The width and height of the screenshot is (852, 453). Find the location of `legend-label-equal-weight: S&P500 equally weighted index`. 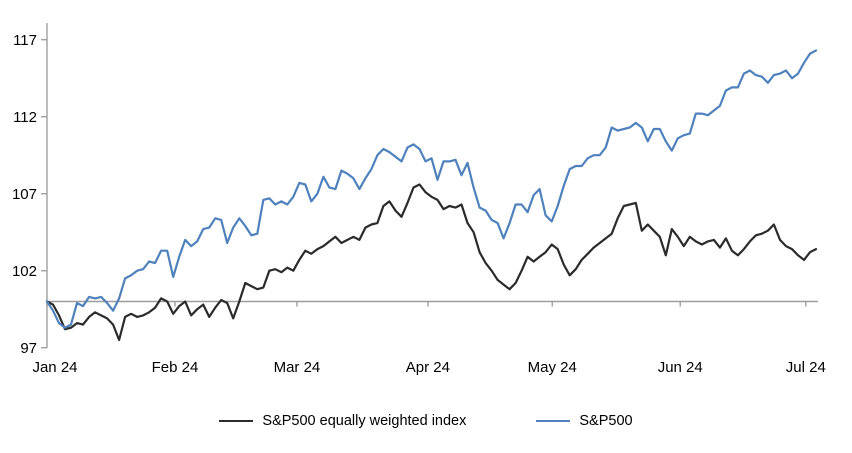

legend-label-equal-weight: S&P500 equally weighted index is located at coordinates (364, 420).